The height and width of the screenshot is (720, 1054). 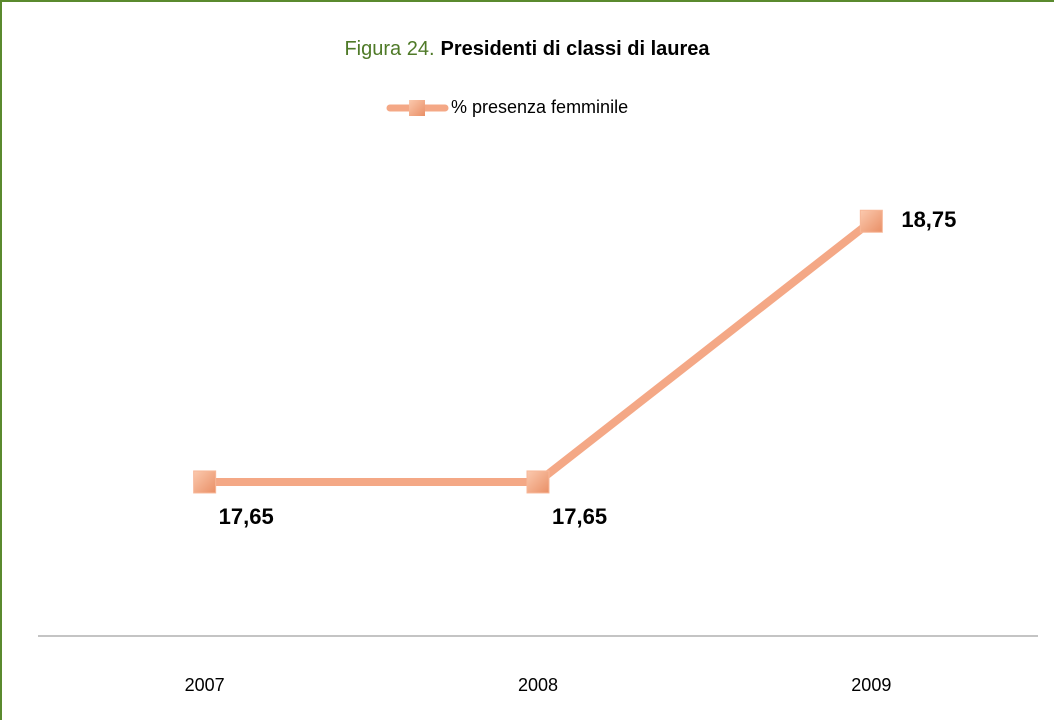 I want to click on x-tick-label: 2008, so click(x=538, y=685).